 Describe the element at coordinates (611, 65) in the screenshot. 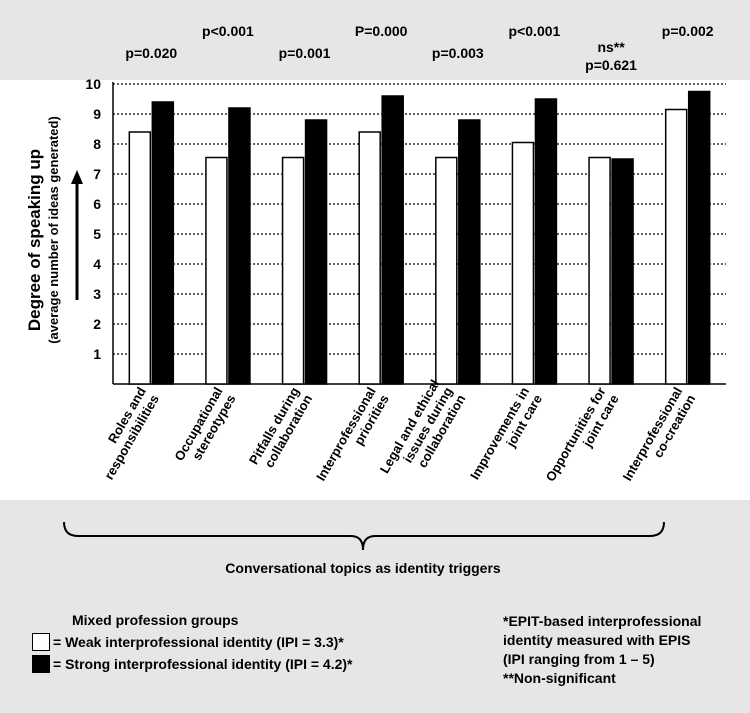

I see `p-value-label: p=0.621` at that location.